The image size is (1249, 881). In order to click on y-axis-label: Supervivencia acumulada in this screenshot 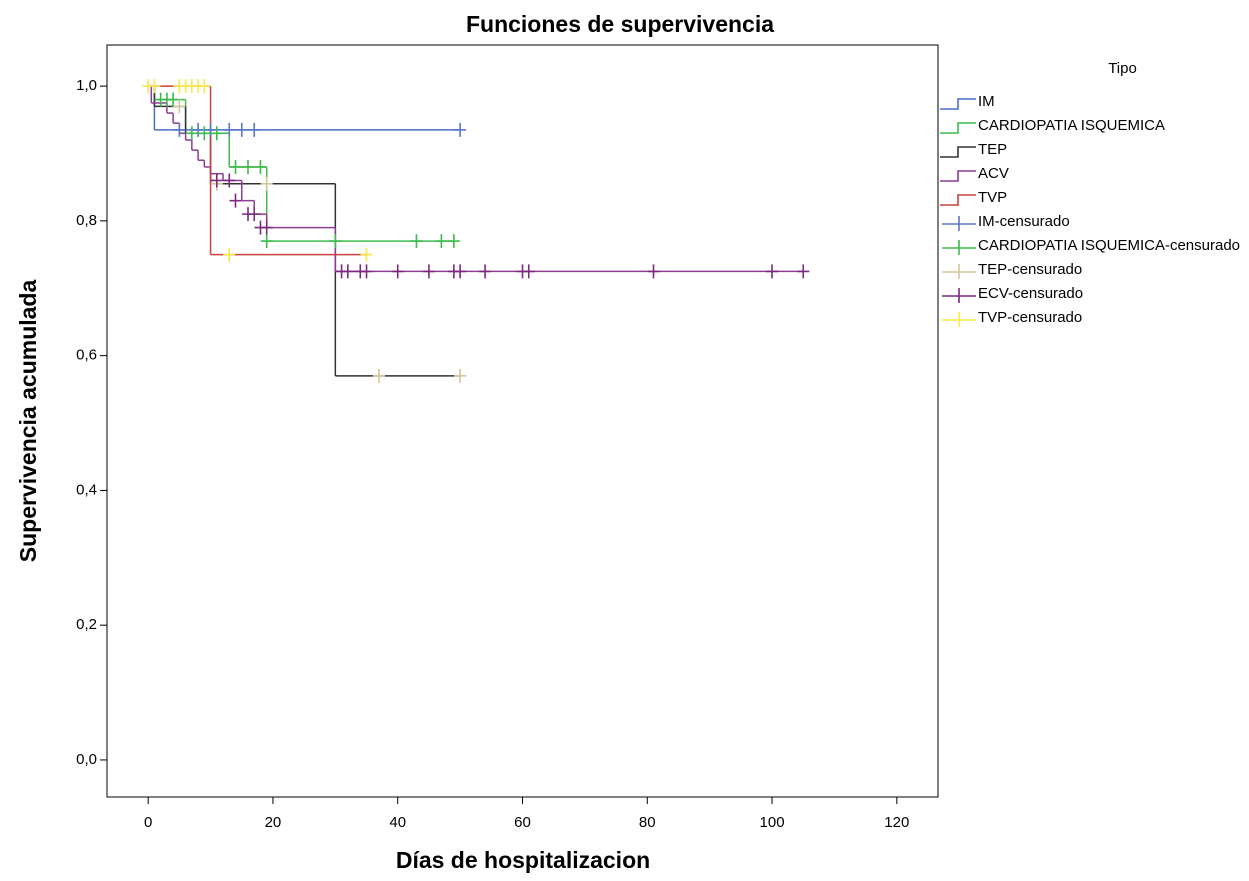, I will do `click(28, 421)`.